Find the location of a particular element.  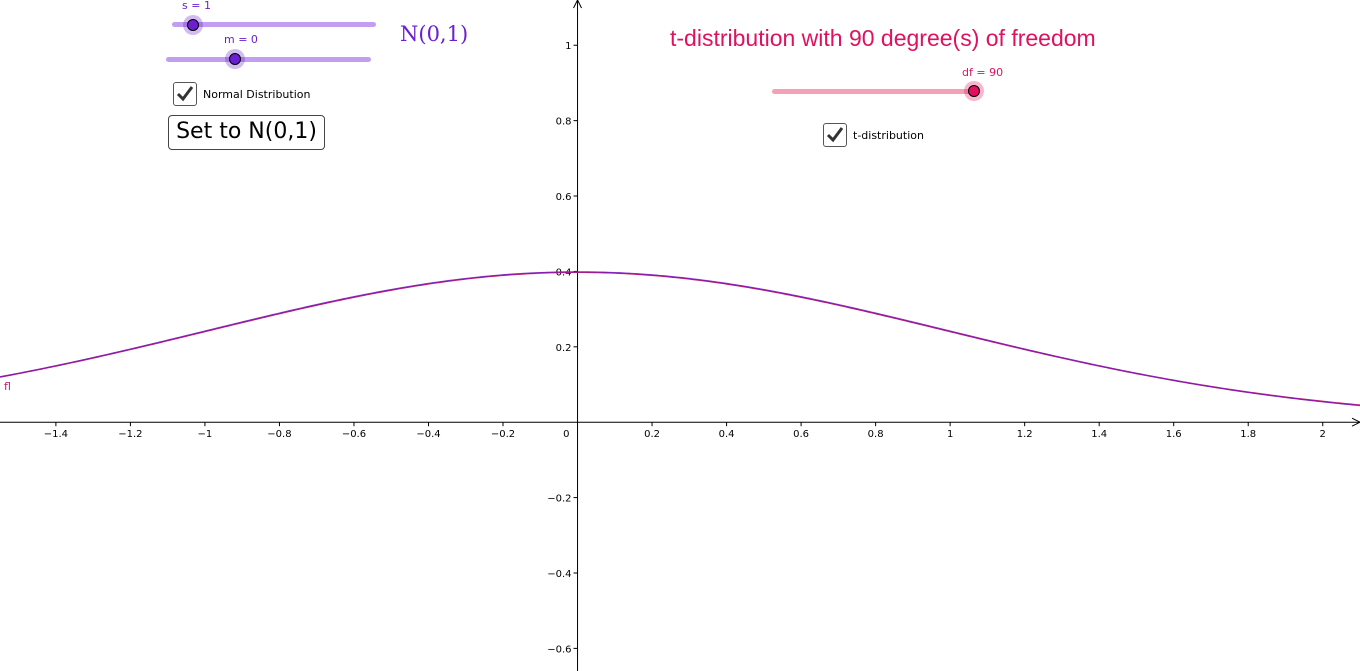

t-distribution-checkbox is located at coordinates (835, 135).